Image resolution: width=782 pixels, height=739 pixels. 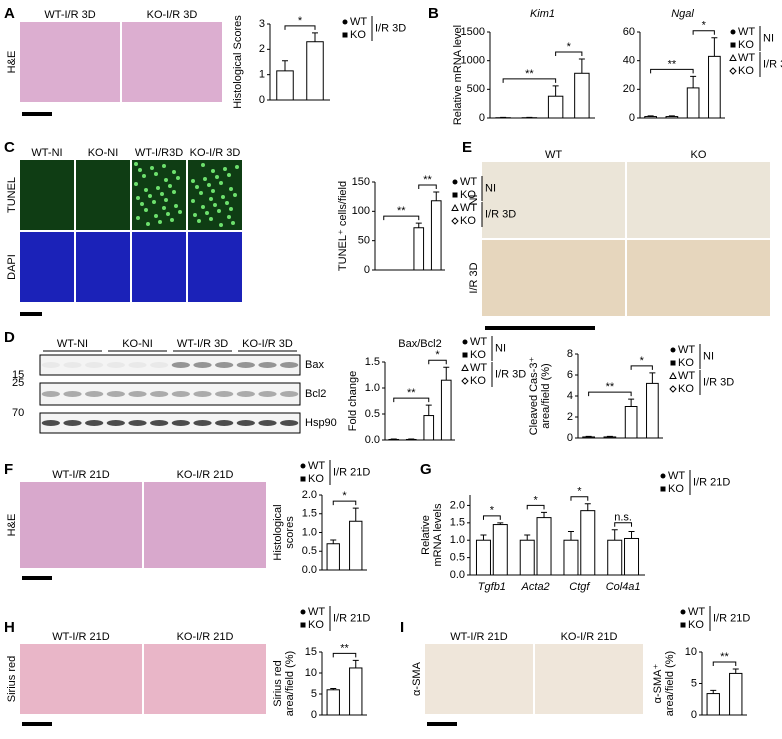 What do you see at coordinates (658, 683) in the screenshot?
I see `y-axis-label: α-SMA⁺` at bounding box center [658, 683].